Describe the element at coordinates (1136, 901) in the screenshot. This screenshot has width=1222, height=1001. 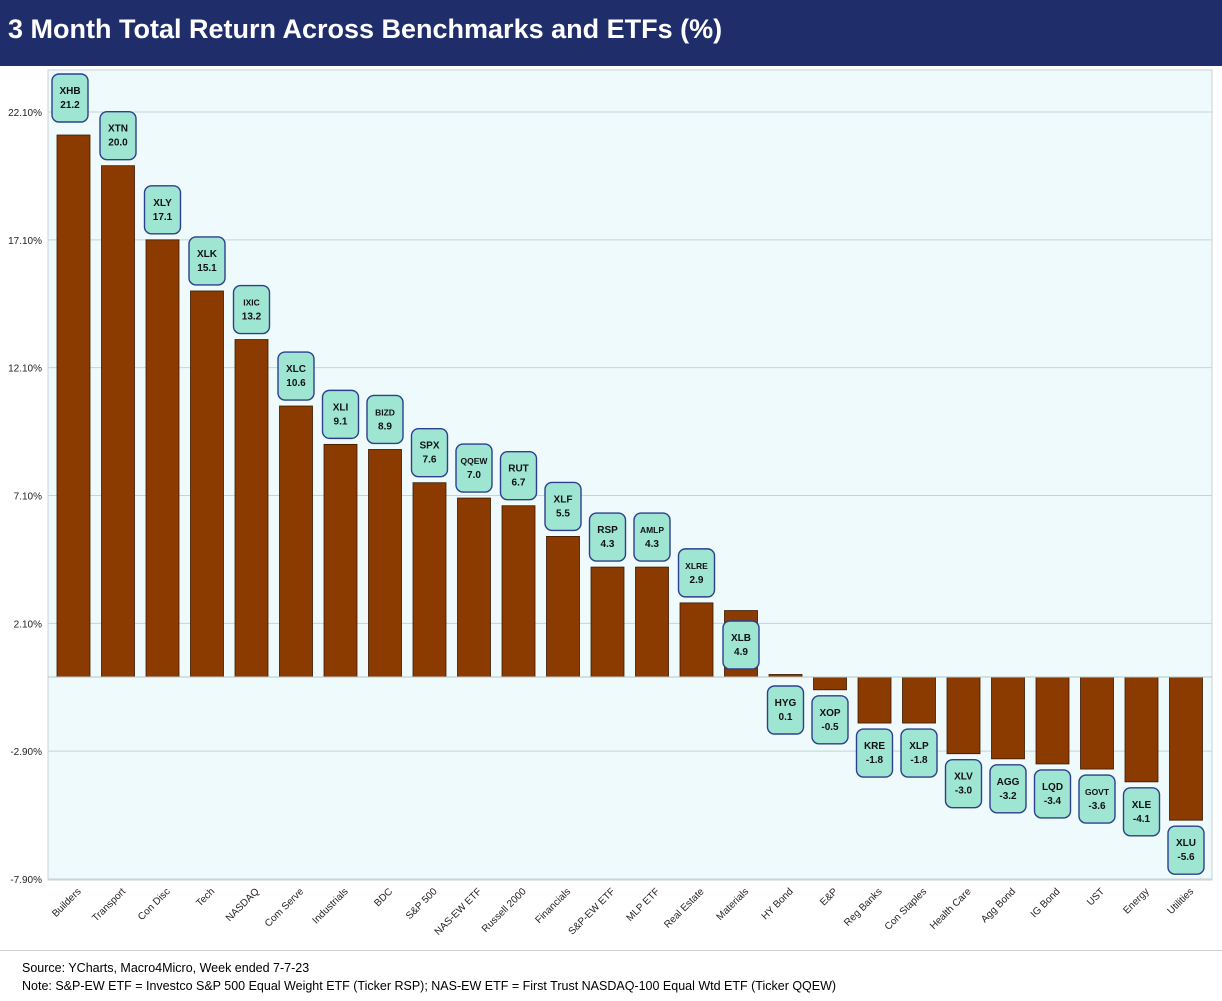
I see `x-category-label: Energy` at that location.